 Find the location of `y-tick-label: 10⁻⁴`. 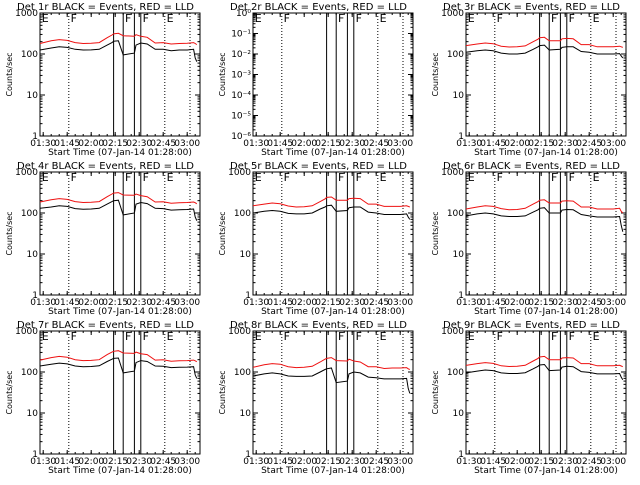

y-tick-label: 10⁻⁴ is located at coordinates (241, 96).